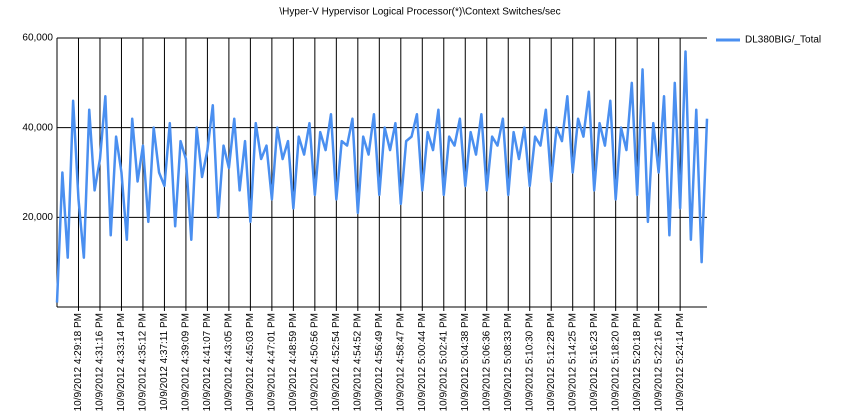 Image resolution: width=841 pixels, height=413 pixels. I want to click on x-tick-label: 10/9/2012 5:18:20 PM, so click(615, 362).